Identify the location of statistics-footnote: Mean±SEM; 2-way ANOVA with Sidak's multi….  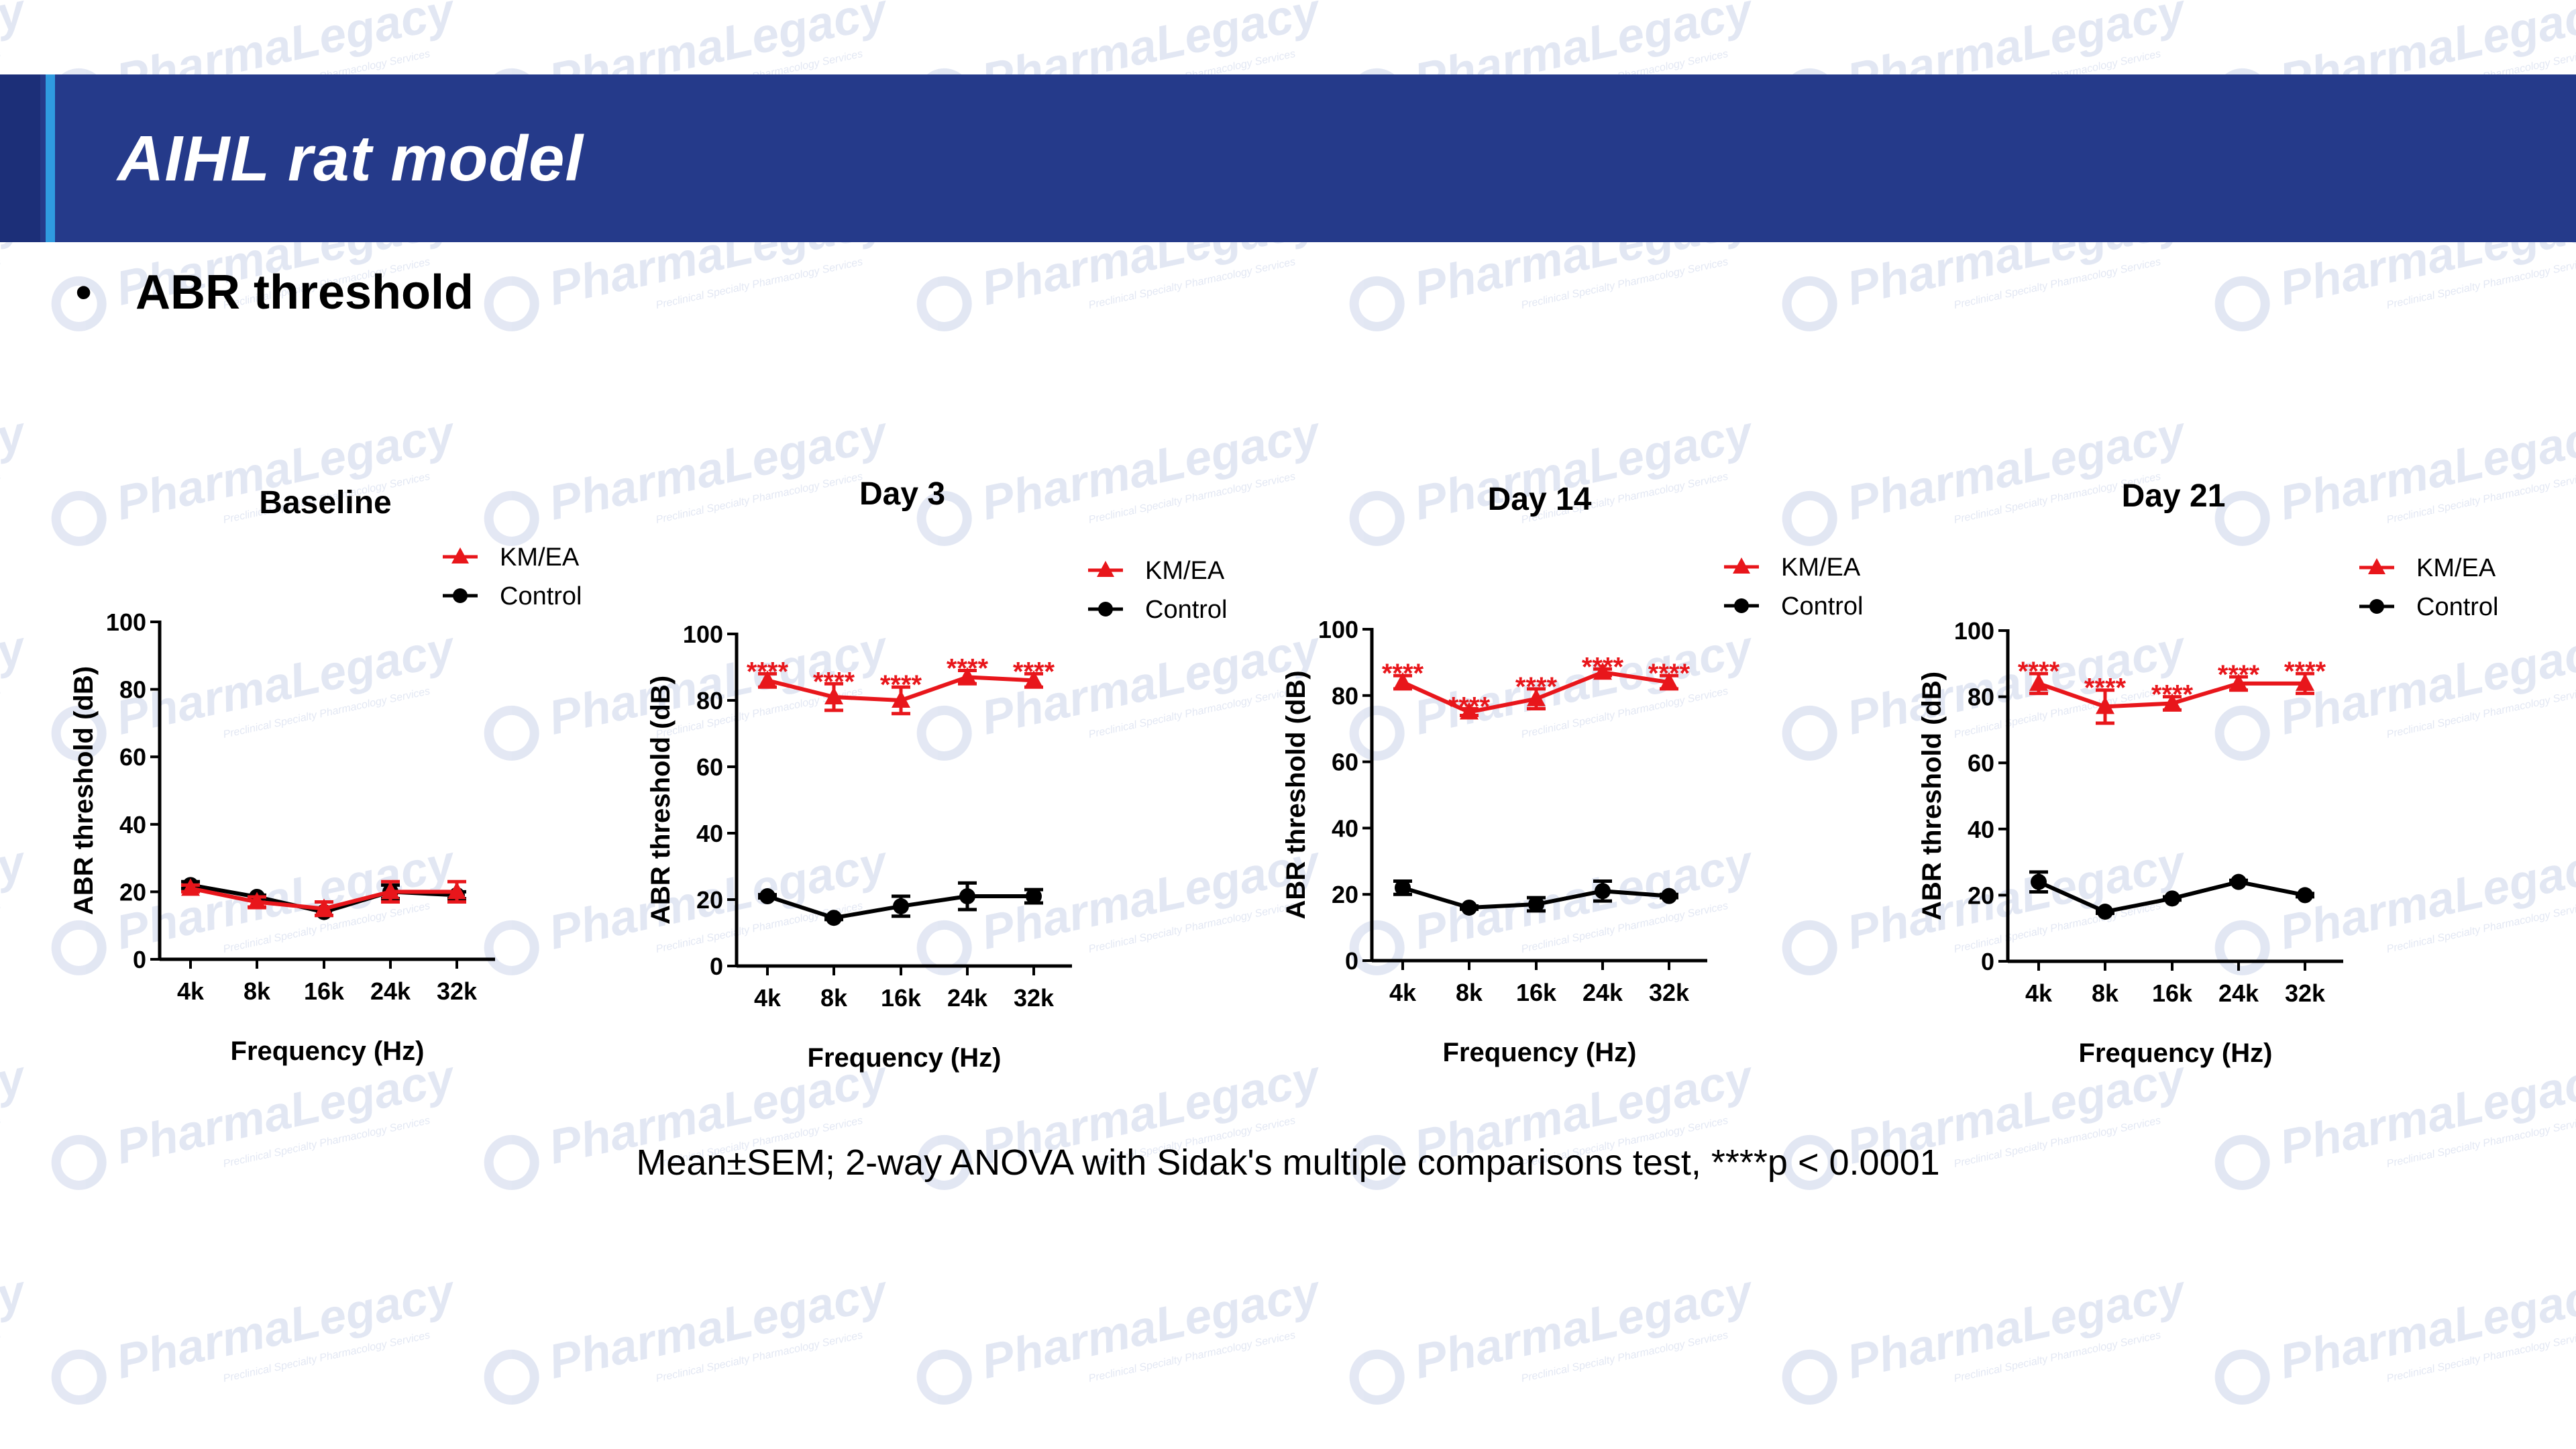
(1288, 1162).